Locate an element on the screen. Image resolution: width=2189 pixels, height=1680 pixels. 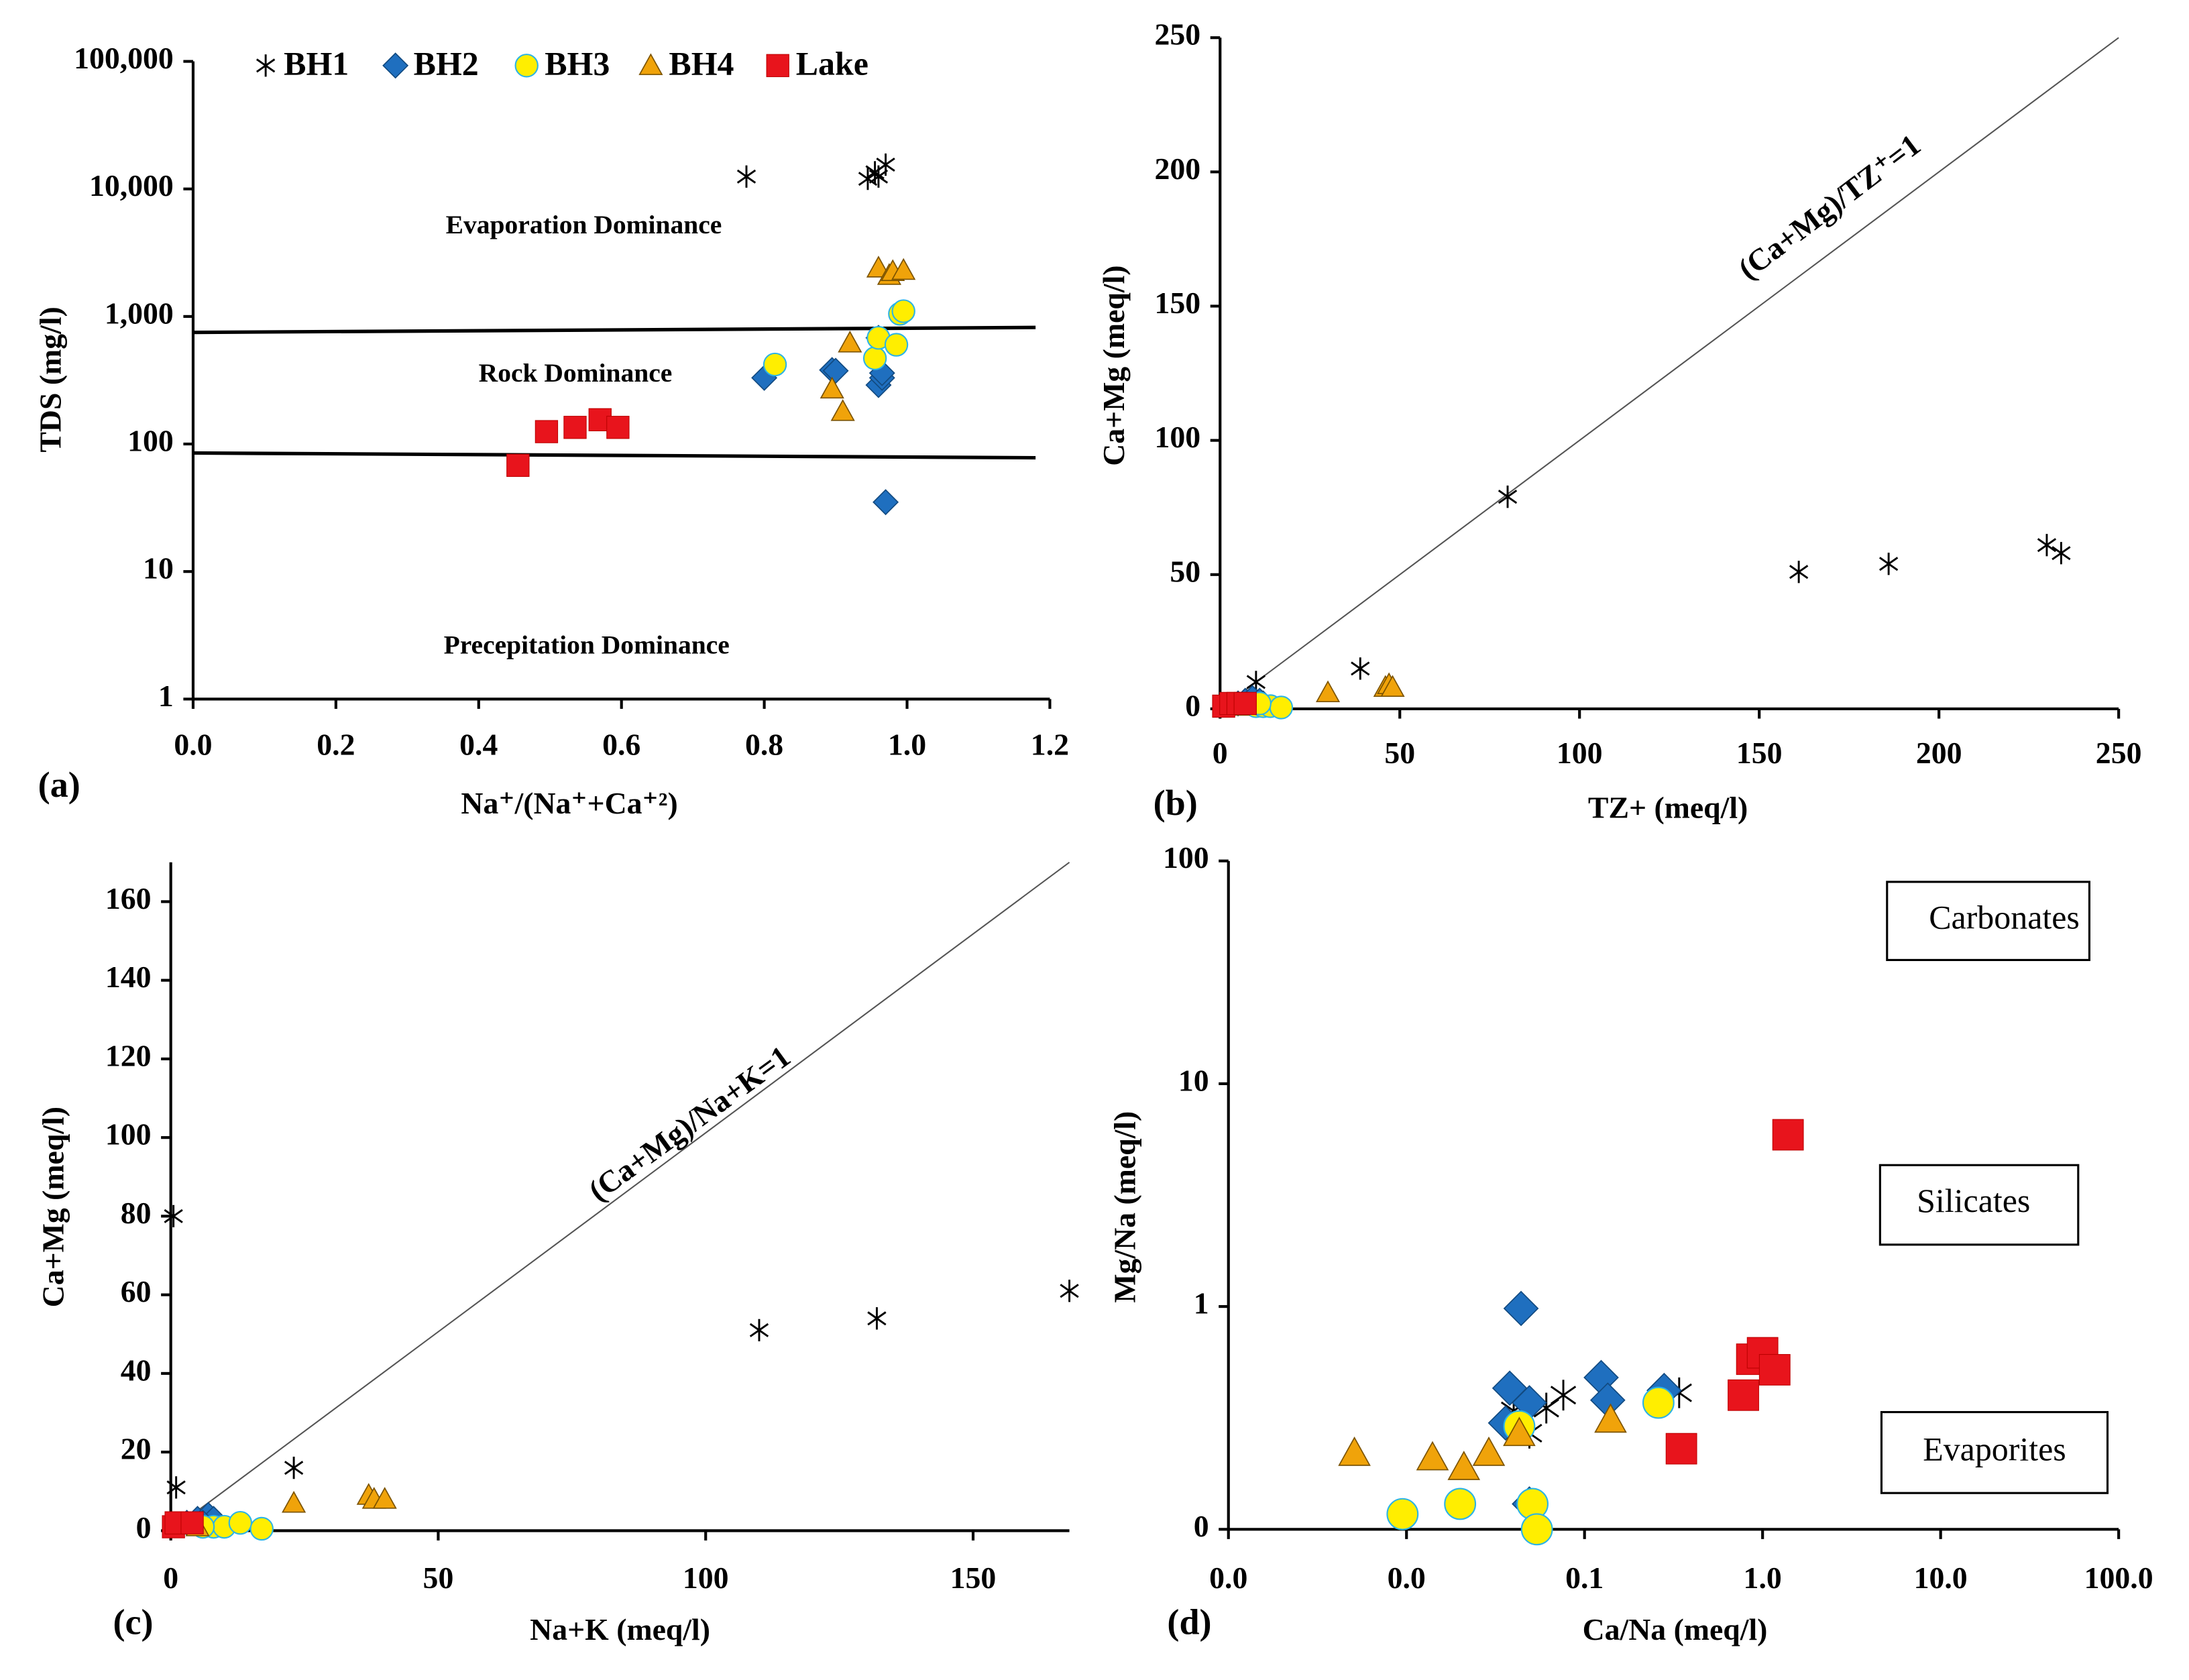
y-tick-label: 120 is located at coordinates (128, 1055).